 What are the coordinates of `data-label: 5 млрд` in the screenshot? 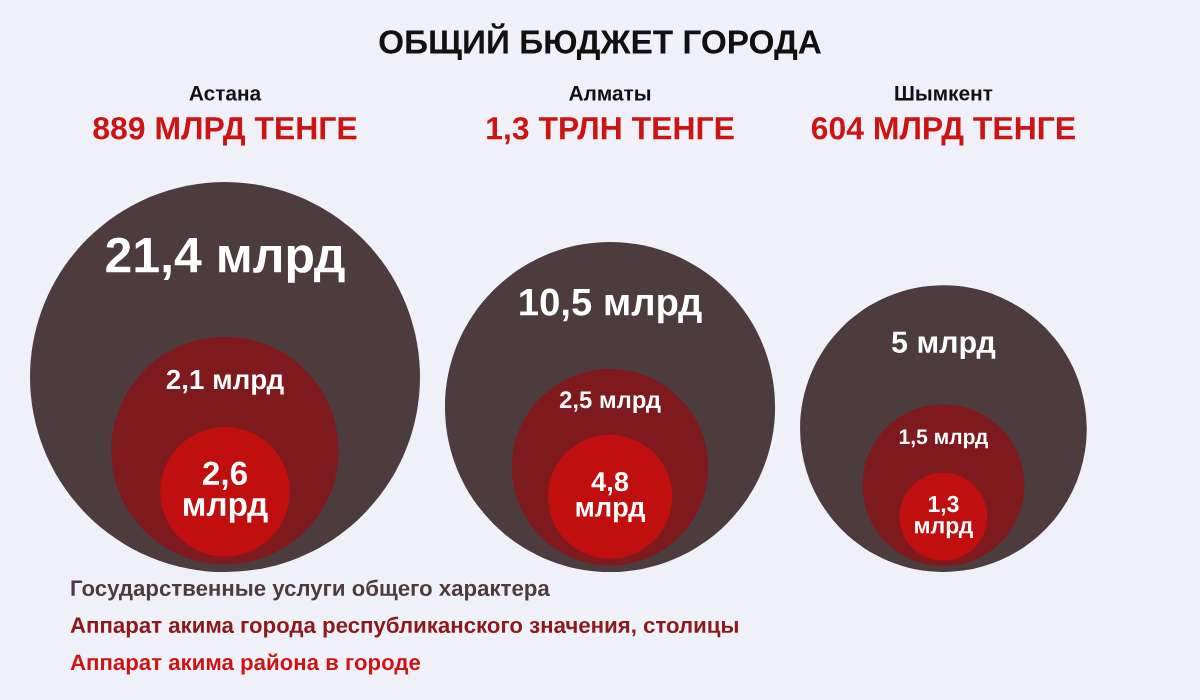 It's located at (943, 345).